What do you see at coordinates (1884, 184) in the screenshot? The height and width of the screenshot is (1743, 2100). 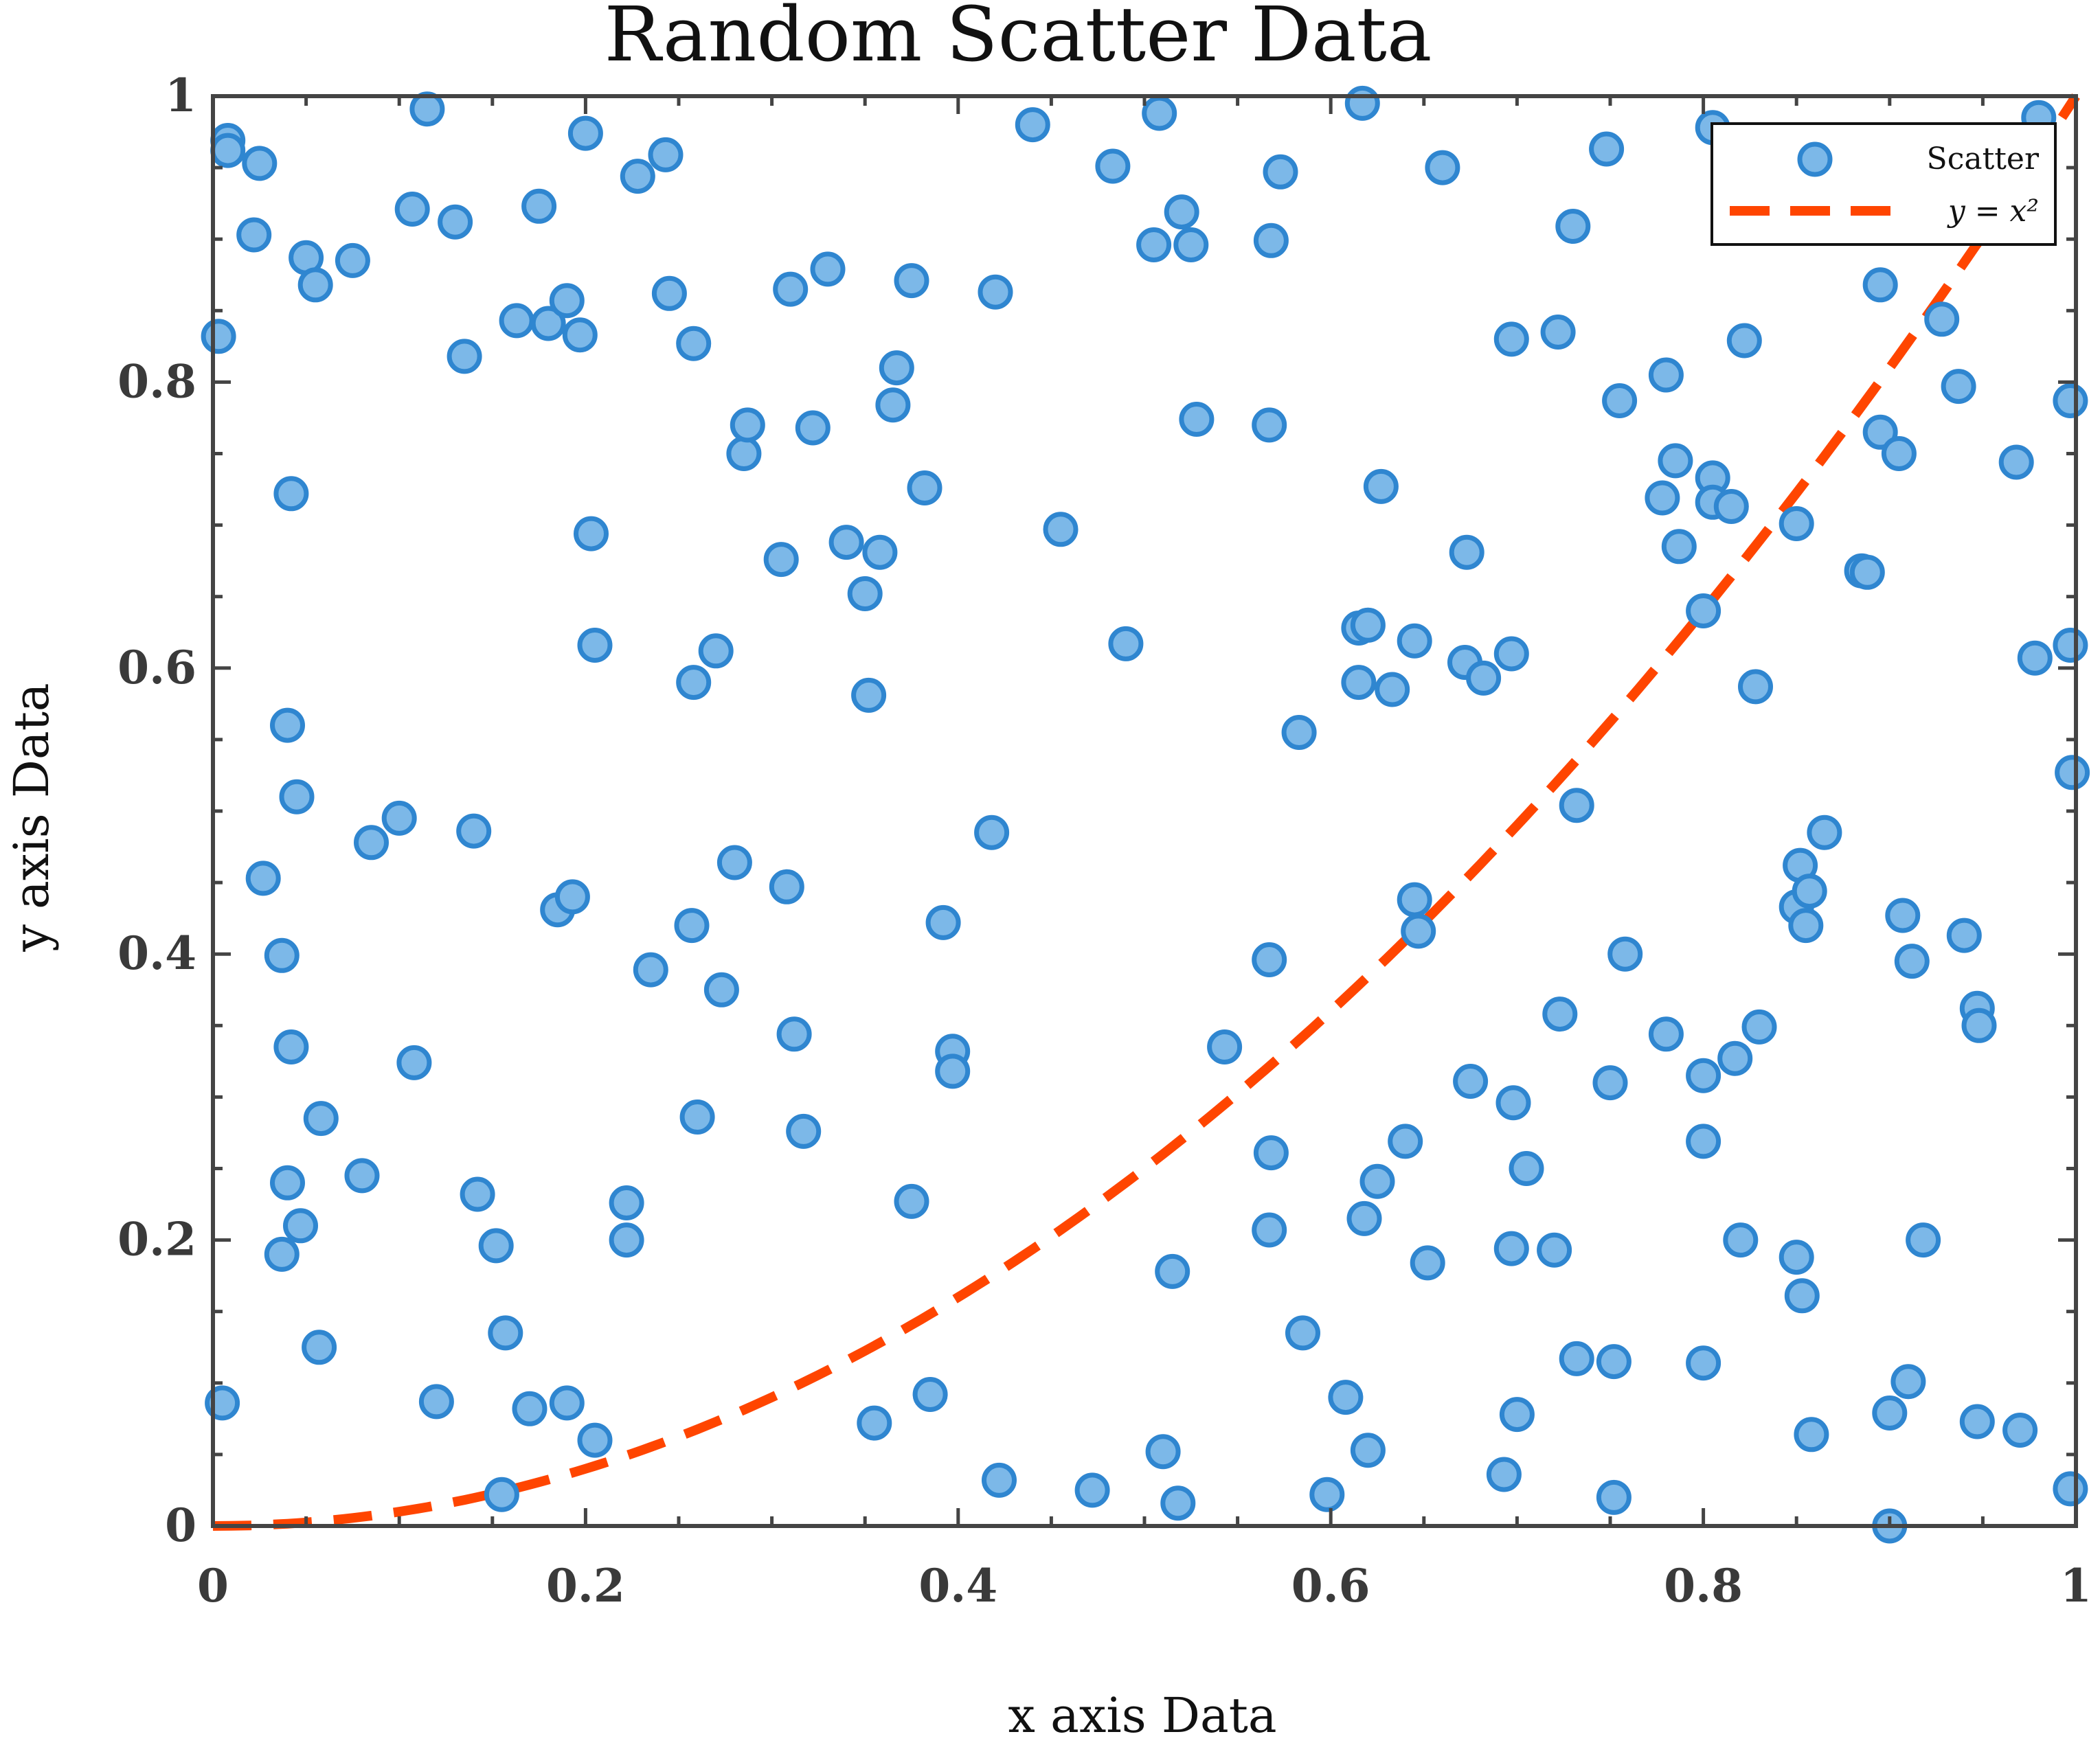 I see `legend-box` at bounding box center [1884, 184].